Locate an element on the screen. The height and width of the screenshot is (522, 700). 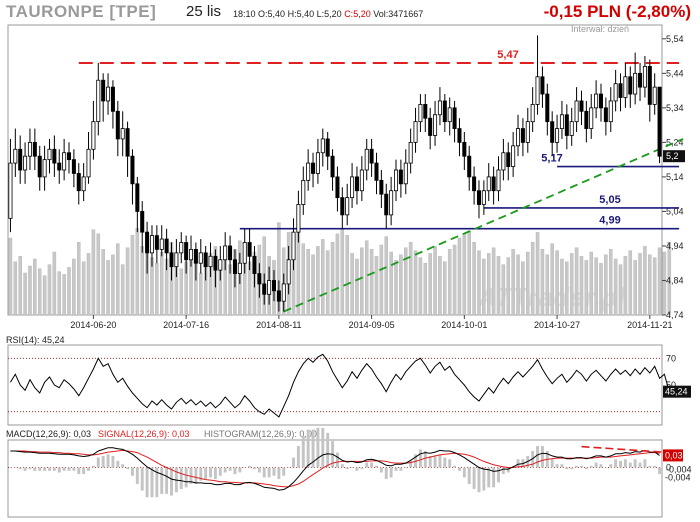
session-date: 25 lis is located at coordinates (204, 11).